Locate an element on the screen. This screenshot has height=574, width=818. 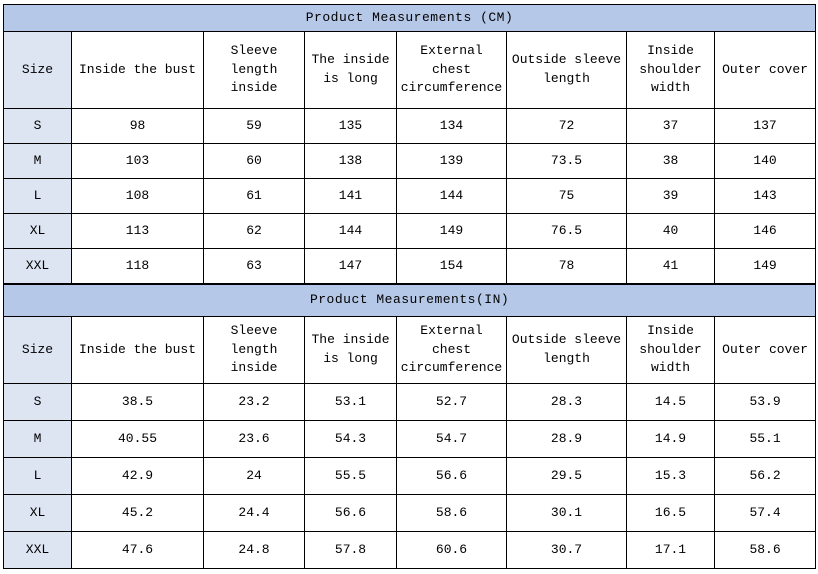
cell: 62 is located at coordinates (254, 231).